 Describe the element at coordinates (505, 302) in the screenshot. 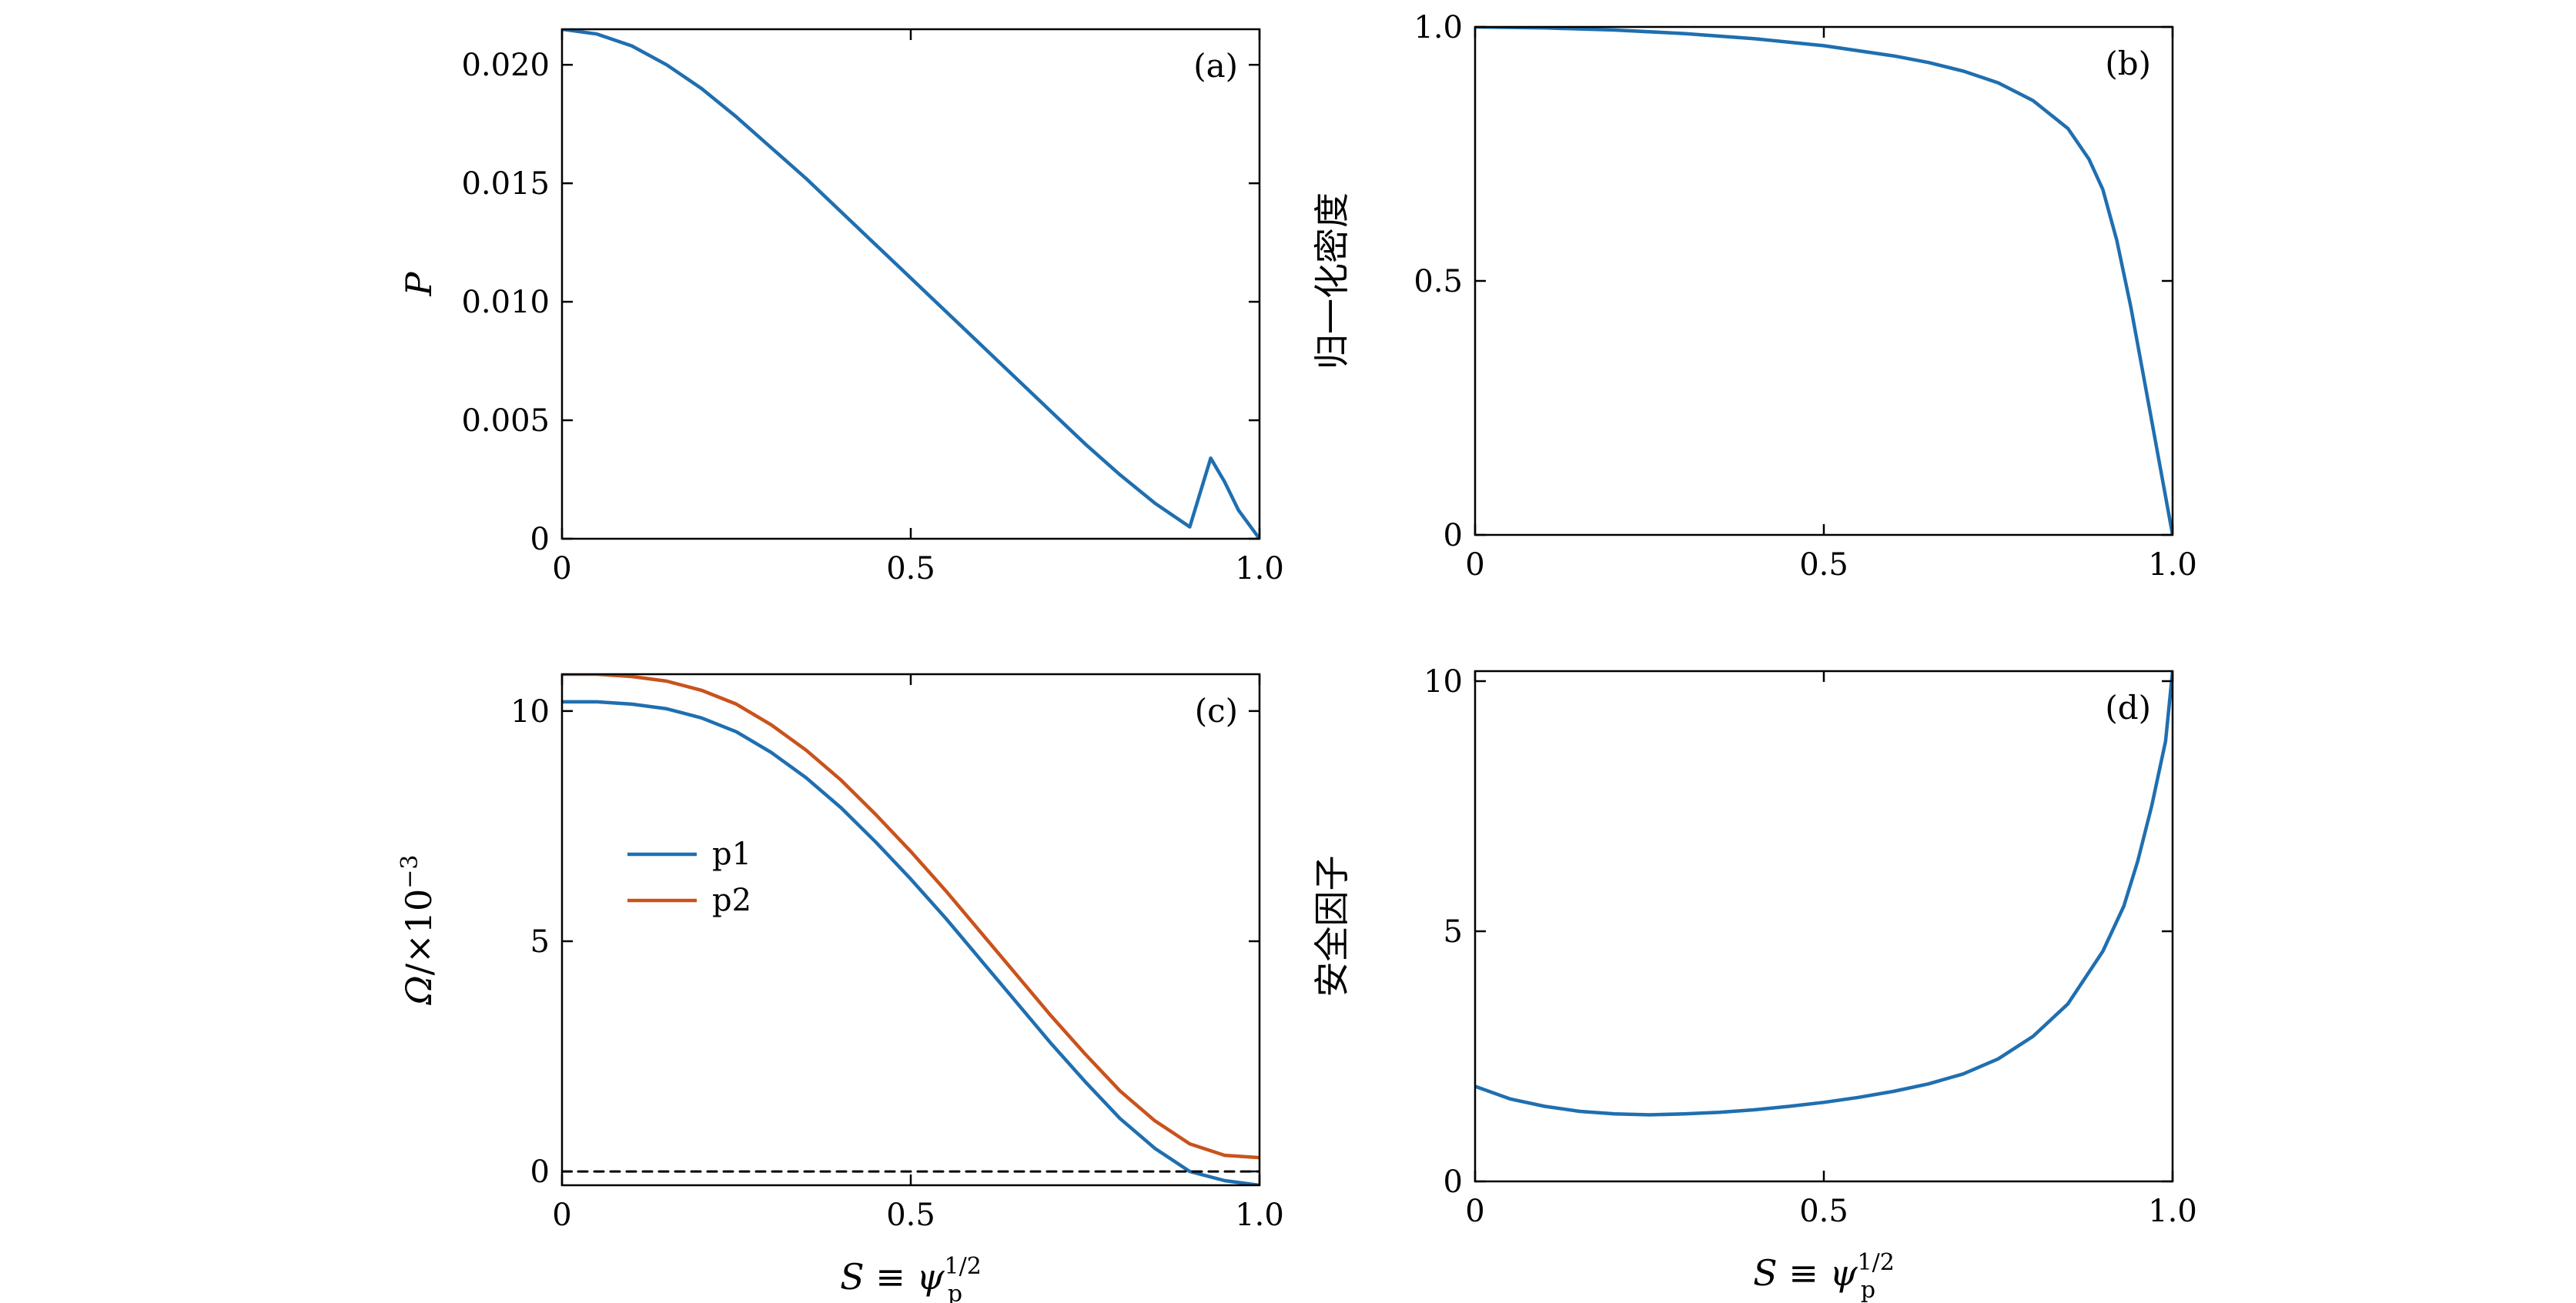

I see `panel-a-y-tick-label: 0.010` at that location.